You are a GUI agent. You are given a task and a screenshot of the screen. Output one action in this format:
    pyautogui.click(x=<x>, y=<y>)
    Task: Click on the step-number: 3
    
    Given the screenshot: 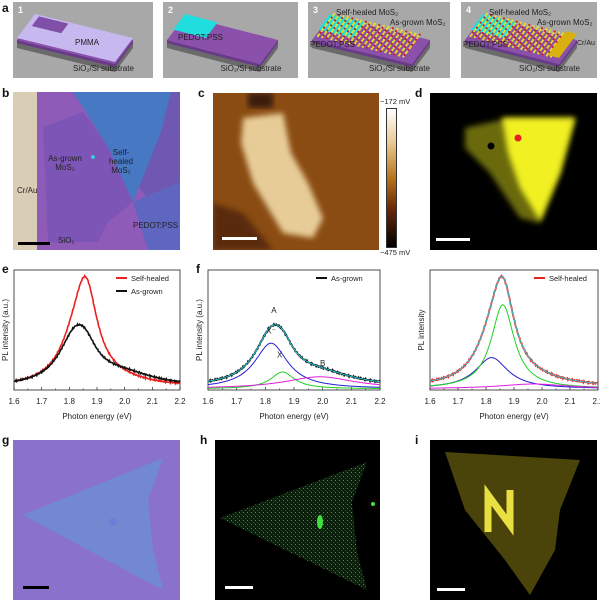 What is the action you would take?
    pyautogui.click(x=316, y=10)
    